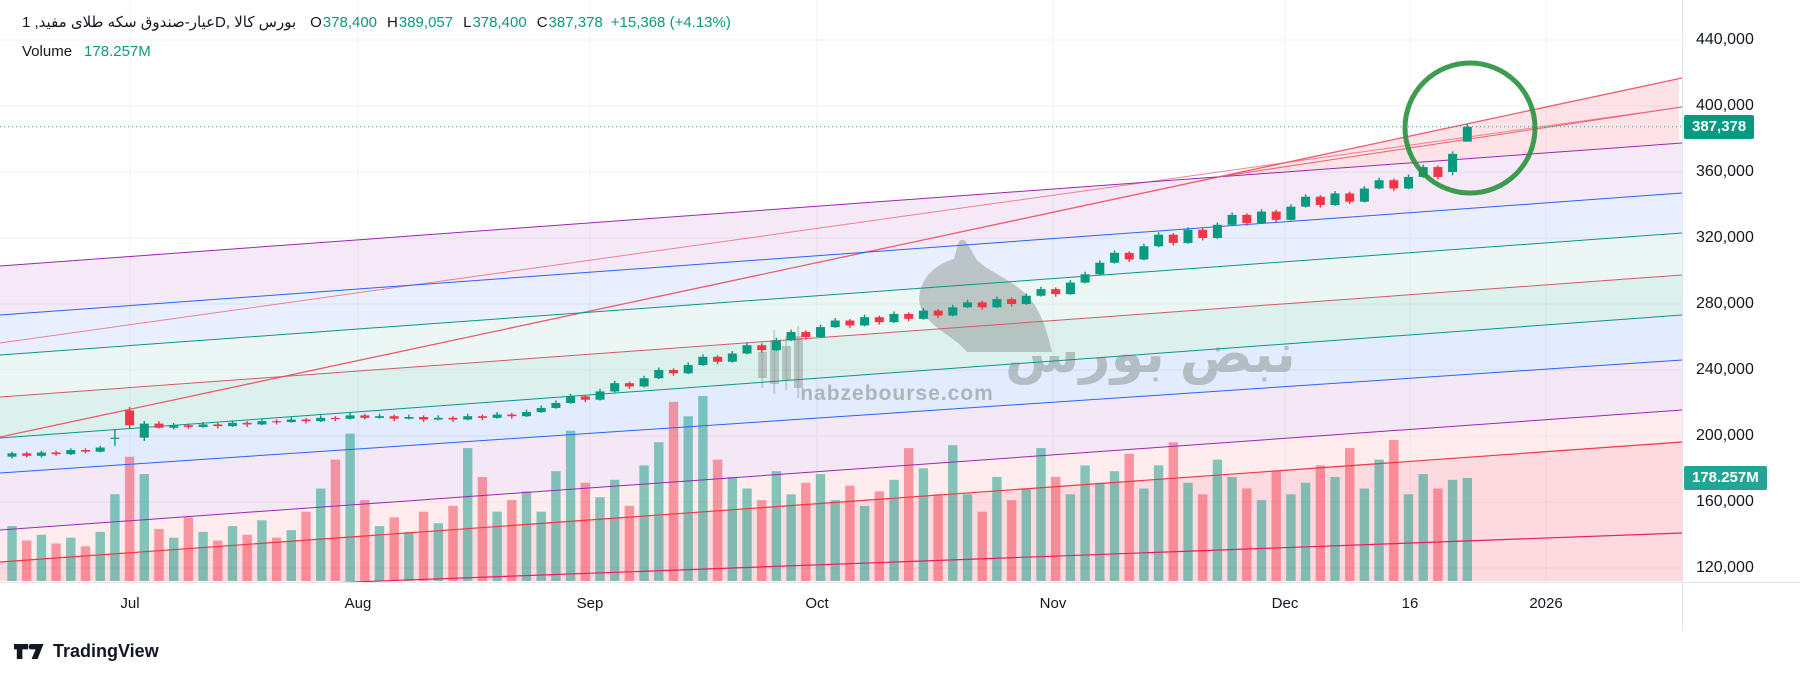 Image resolution: width=1800 pixels, height=677 pixels. I want to click on tradingview-logo: TradingView, so click(86, 651).